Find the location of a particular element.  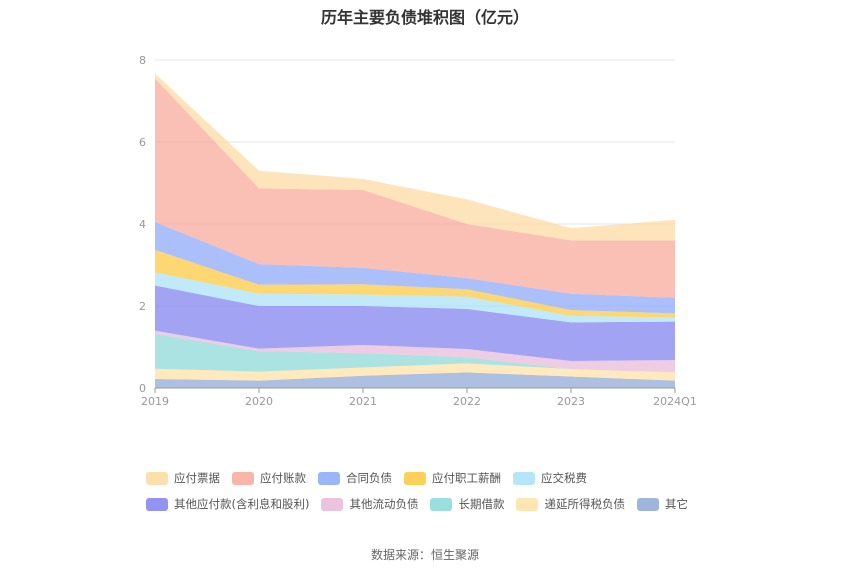

legend-item: 其他流动负债 is located at coordinates (369, 504).